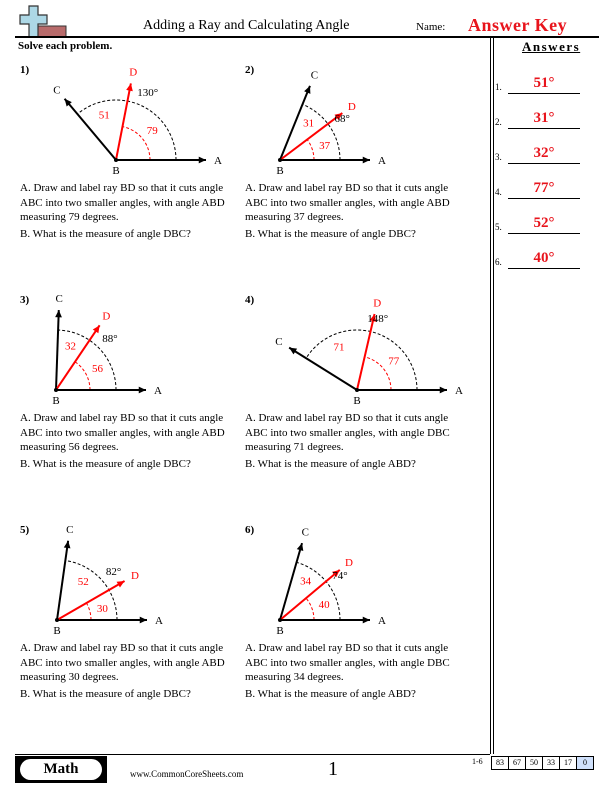 The height and width of the screenshot is (792, 612). What do you see at coordinates (306, 582) in the screenshot?
I see `part-angle-label: 34` at bounding box center [306, 582].